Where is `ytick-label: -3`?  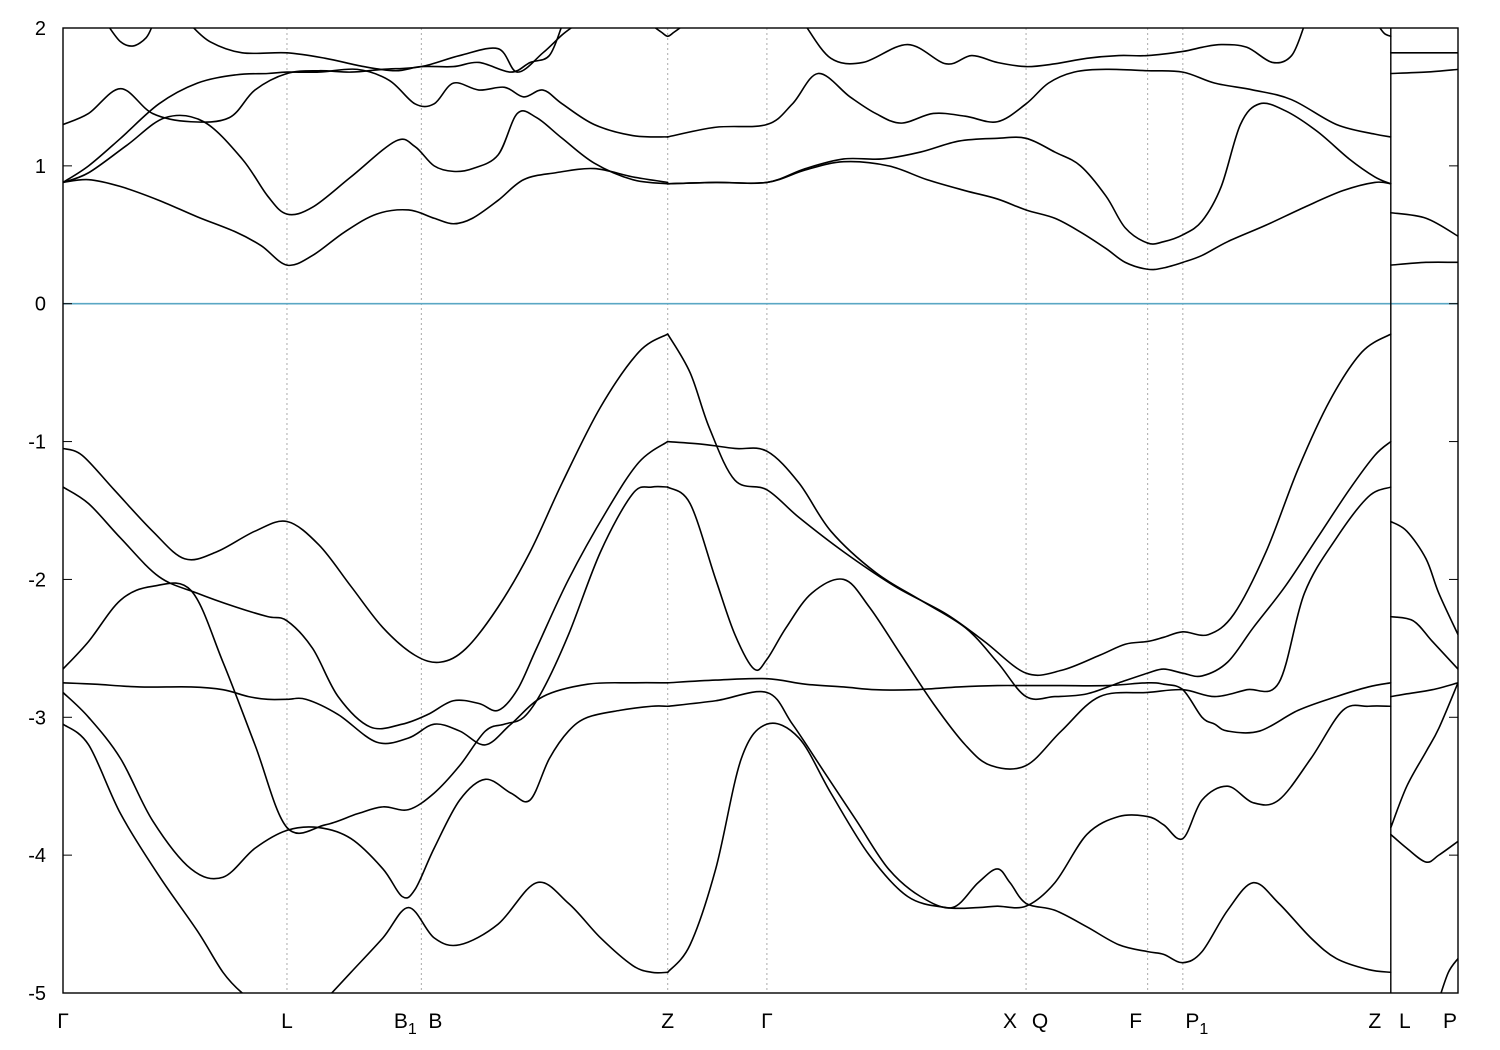
ytick-label: -3 is located at coordinates (37, 718).